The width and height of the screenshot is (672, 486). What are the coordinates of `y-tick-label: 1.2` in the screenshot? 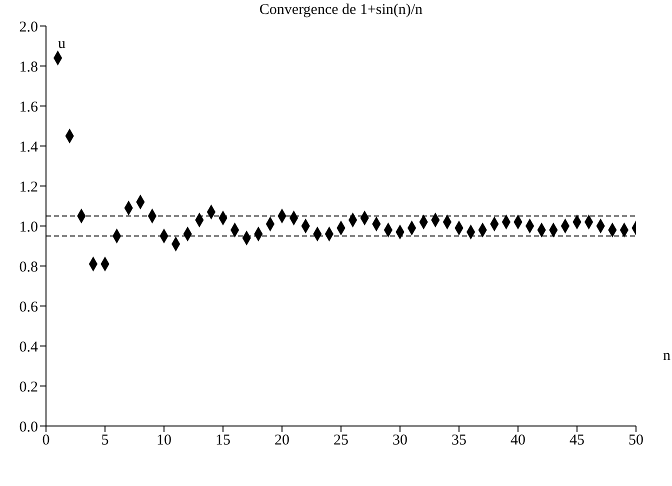 It's located at (28, 187).